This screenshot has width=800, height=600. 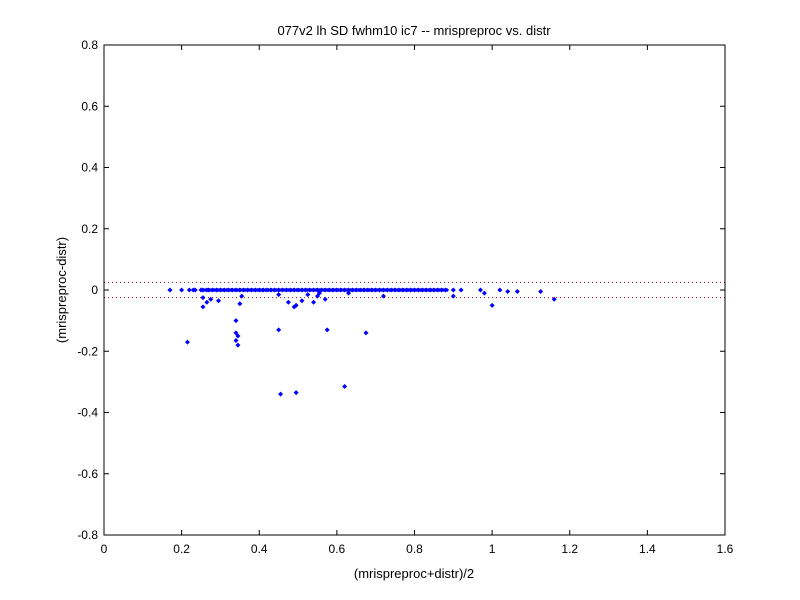 I want to click on y-tick-label: 0.8, so click(x=89, y=45).